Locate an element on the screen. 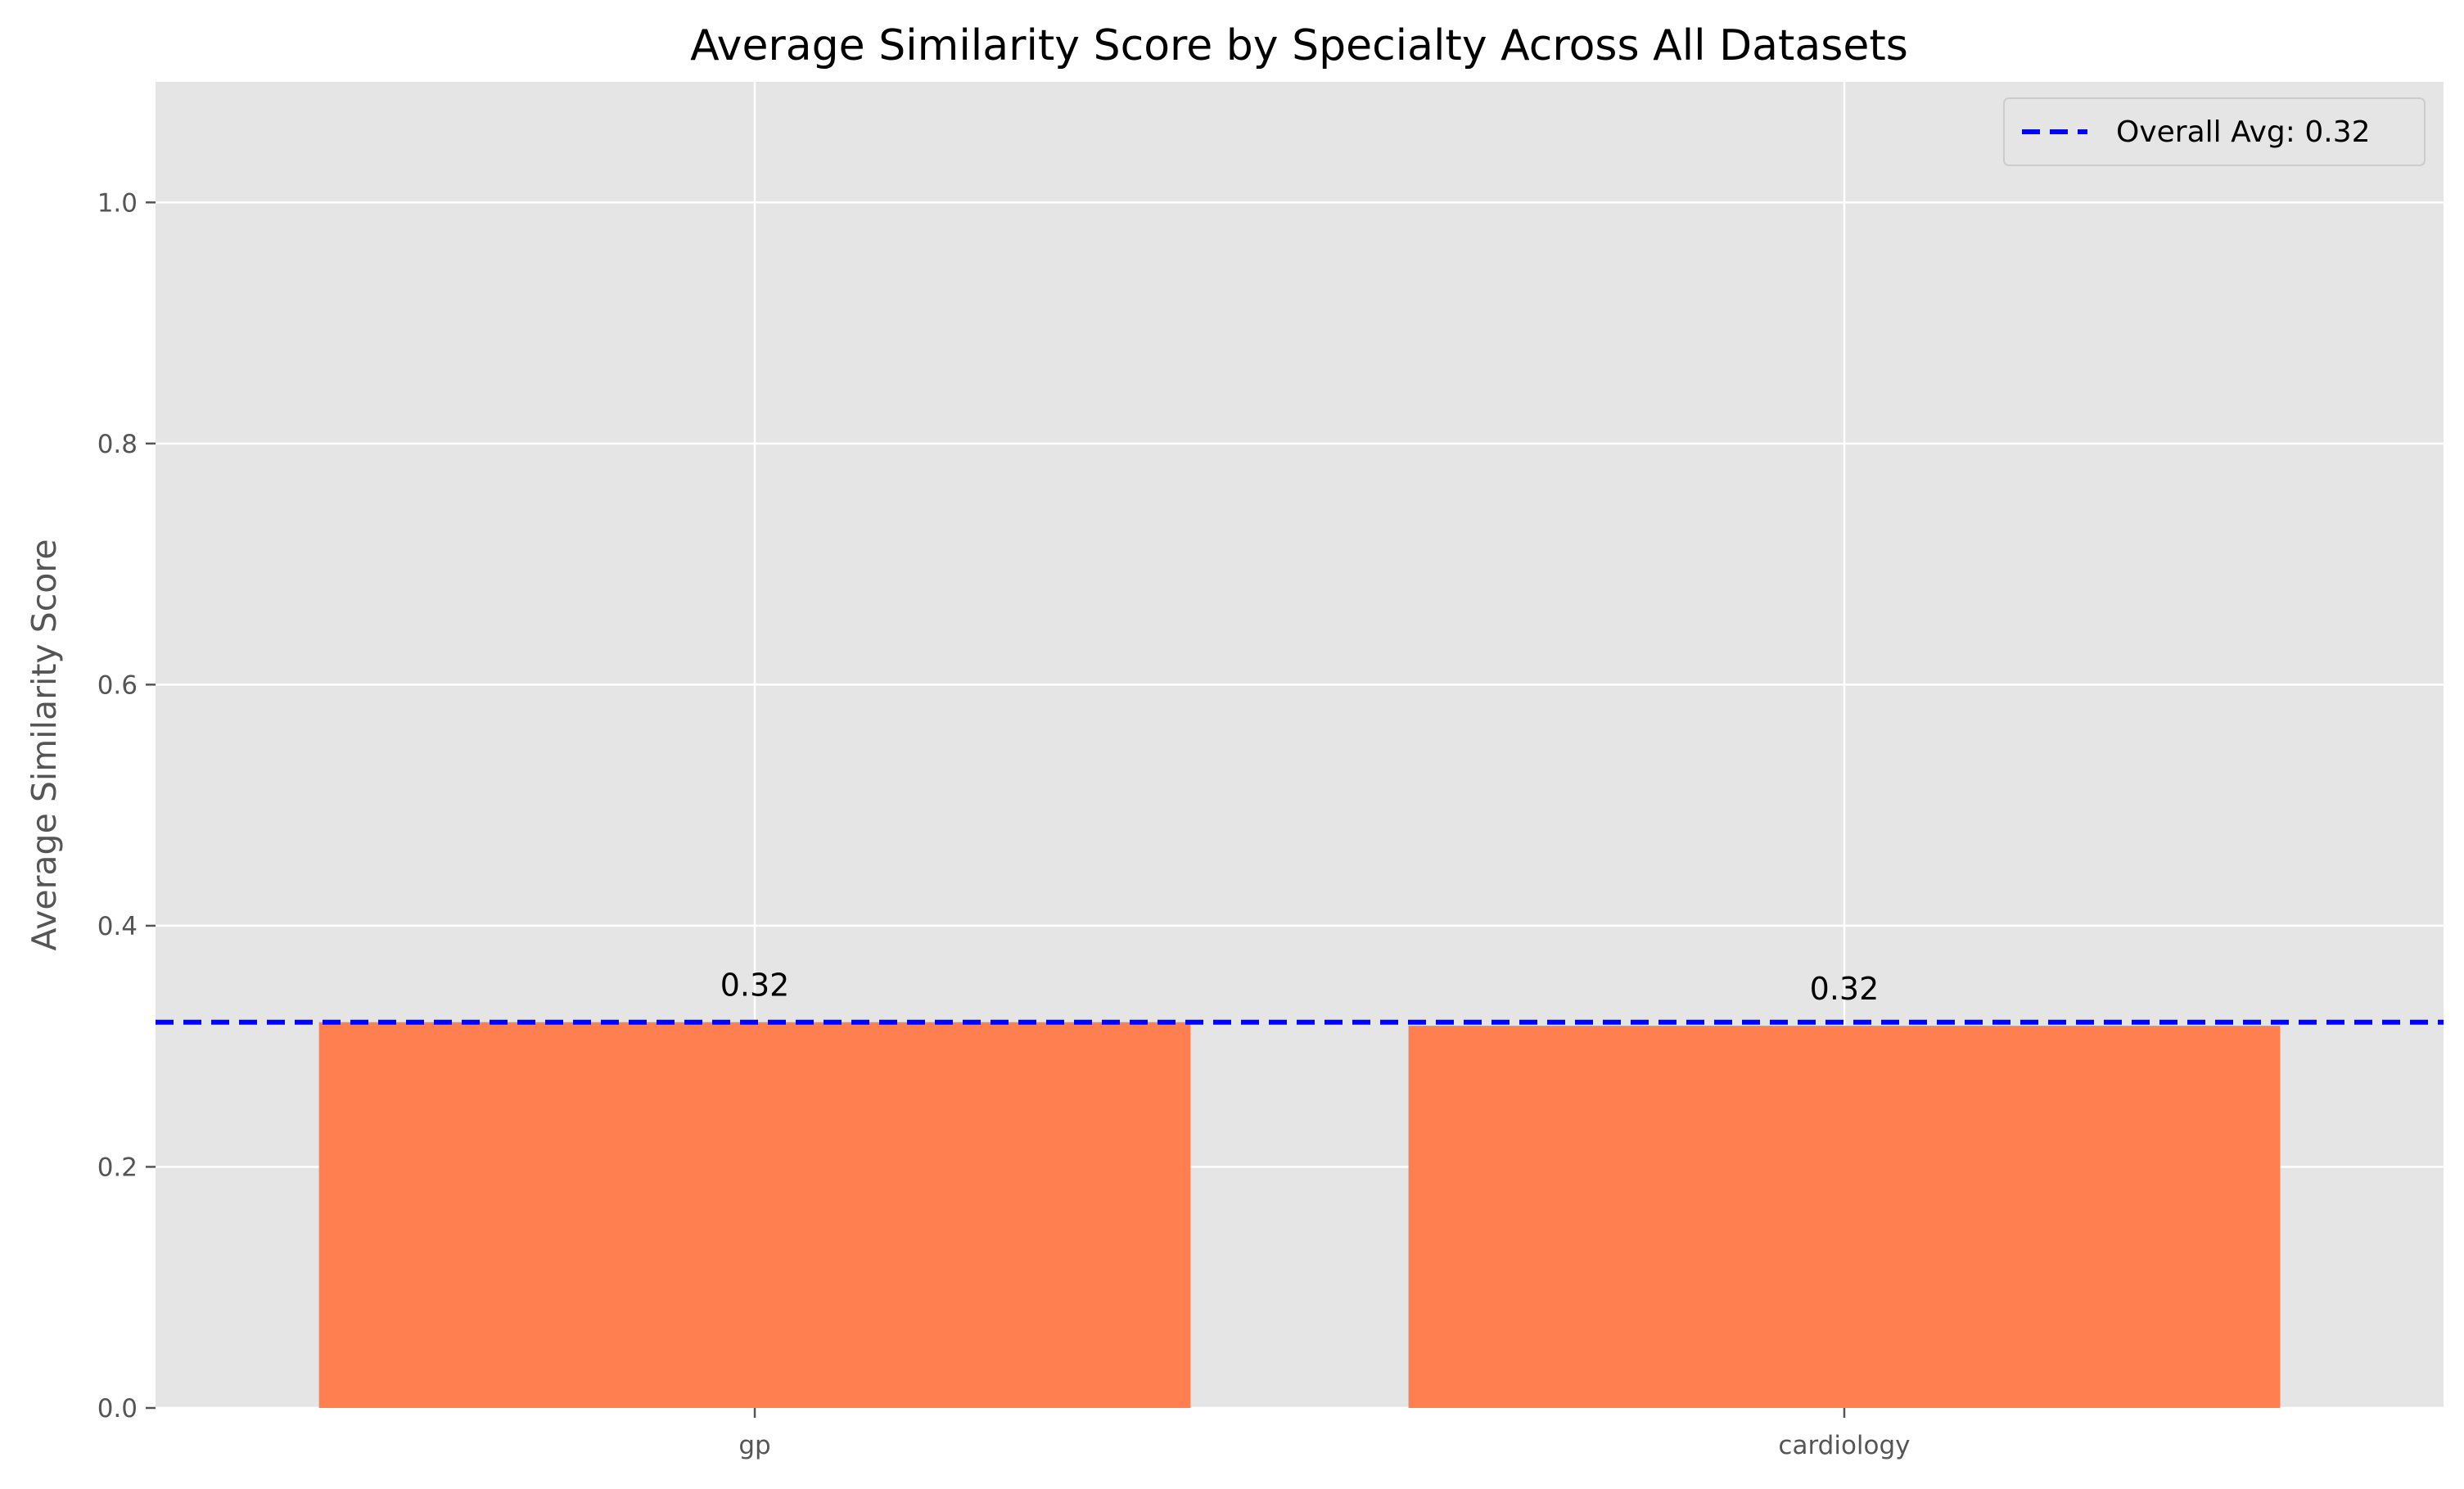 The width and height of the screenshot is (2464, 1489). x-tick-label-cardiology: cardiology is located at coordinates (1844, 1445).